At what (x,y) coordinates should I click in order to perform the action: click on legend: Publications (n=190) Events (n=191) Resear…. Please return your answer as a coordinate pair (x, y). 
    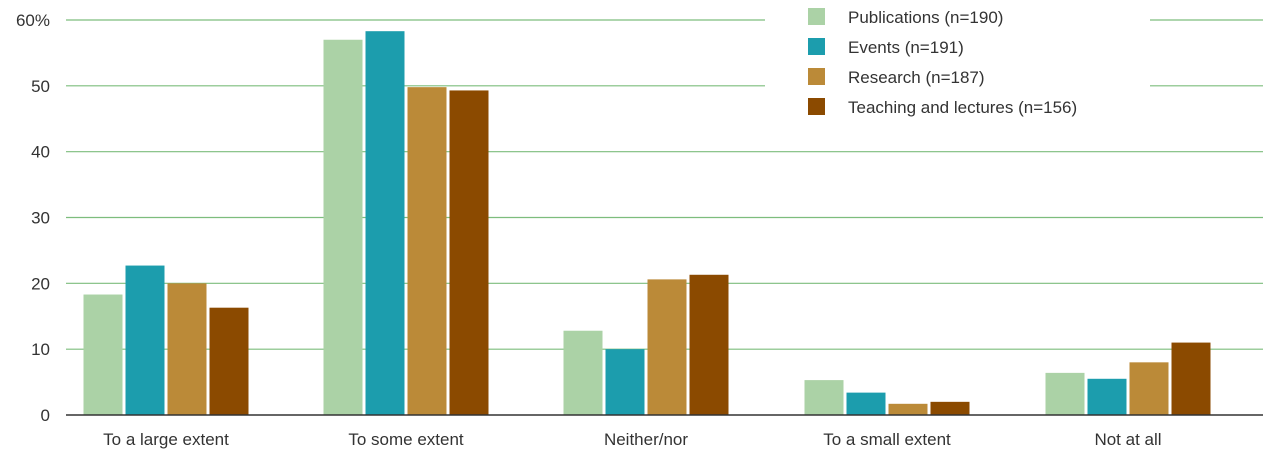
    Looking at the image, I should click on (942, 62).